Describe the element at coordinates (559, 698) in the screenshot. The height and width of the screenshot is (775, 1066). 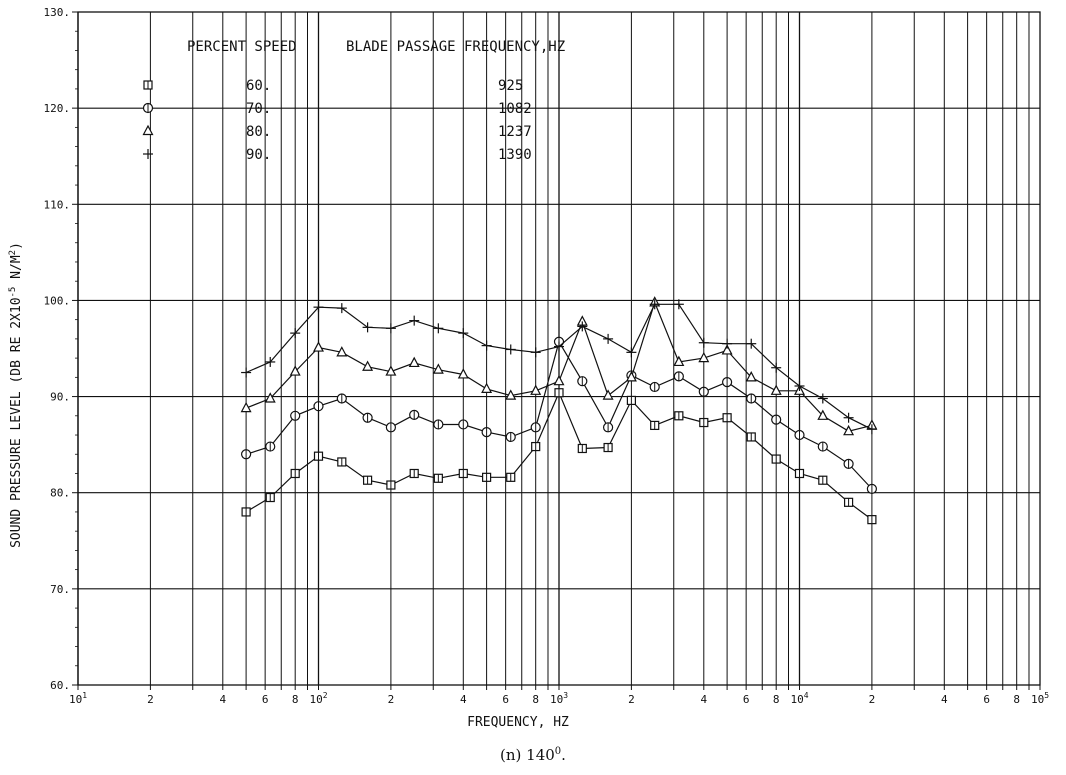
I see `tick-label-x: 10³` at that location.